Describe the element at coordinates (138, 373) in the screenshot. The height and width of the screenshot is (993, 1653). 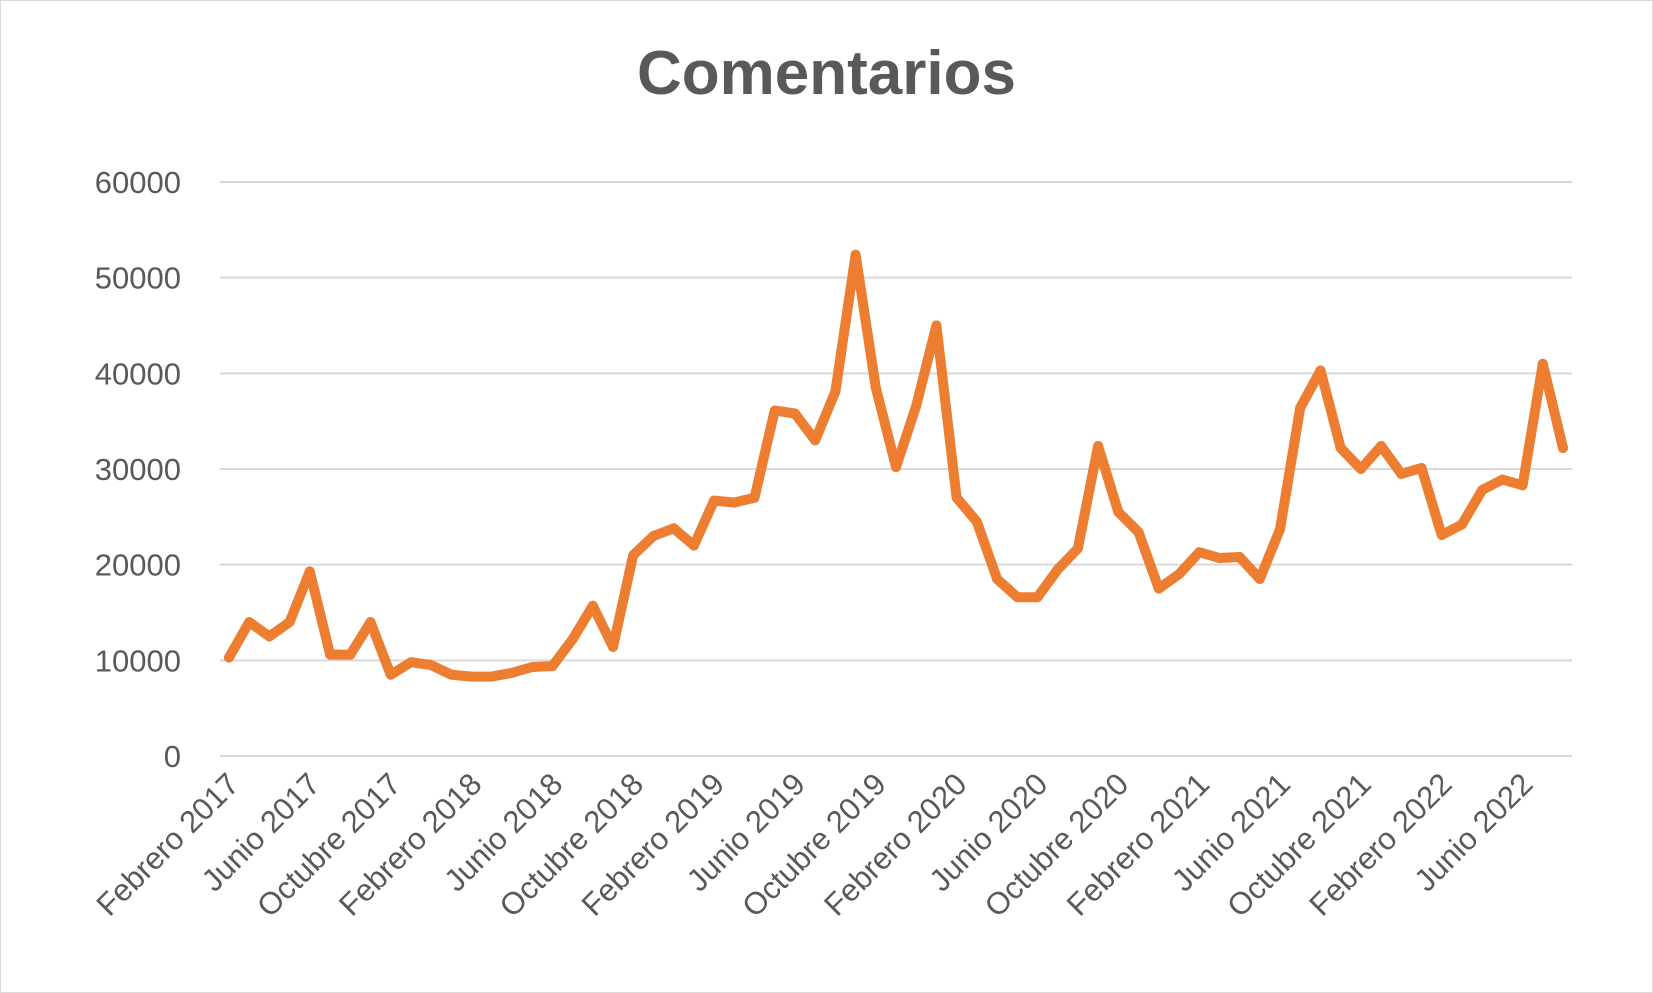
I see `y-tick-label: 40000` at that location.